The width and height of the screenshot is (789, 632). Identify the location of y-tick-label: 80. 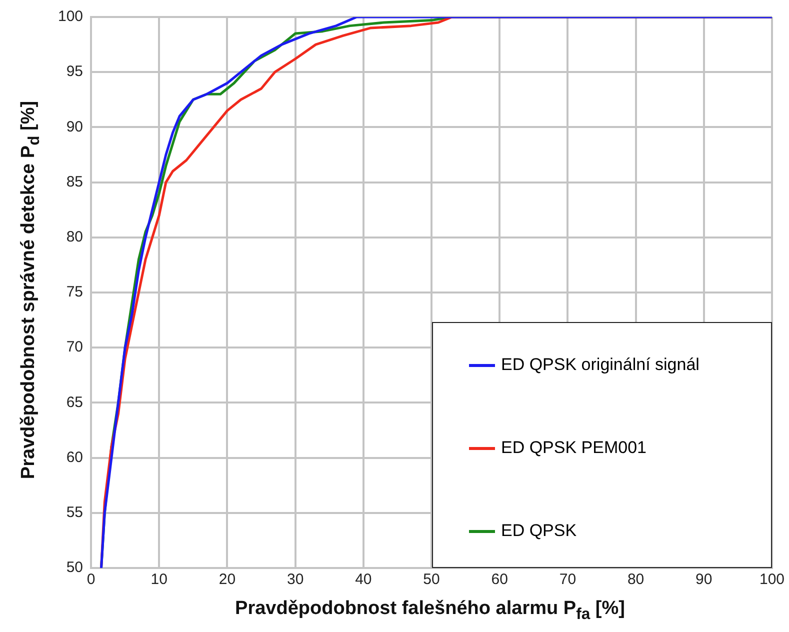
(75, 237).